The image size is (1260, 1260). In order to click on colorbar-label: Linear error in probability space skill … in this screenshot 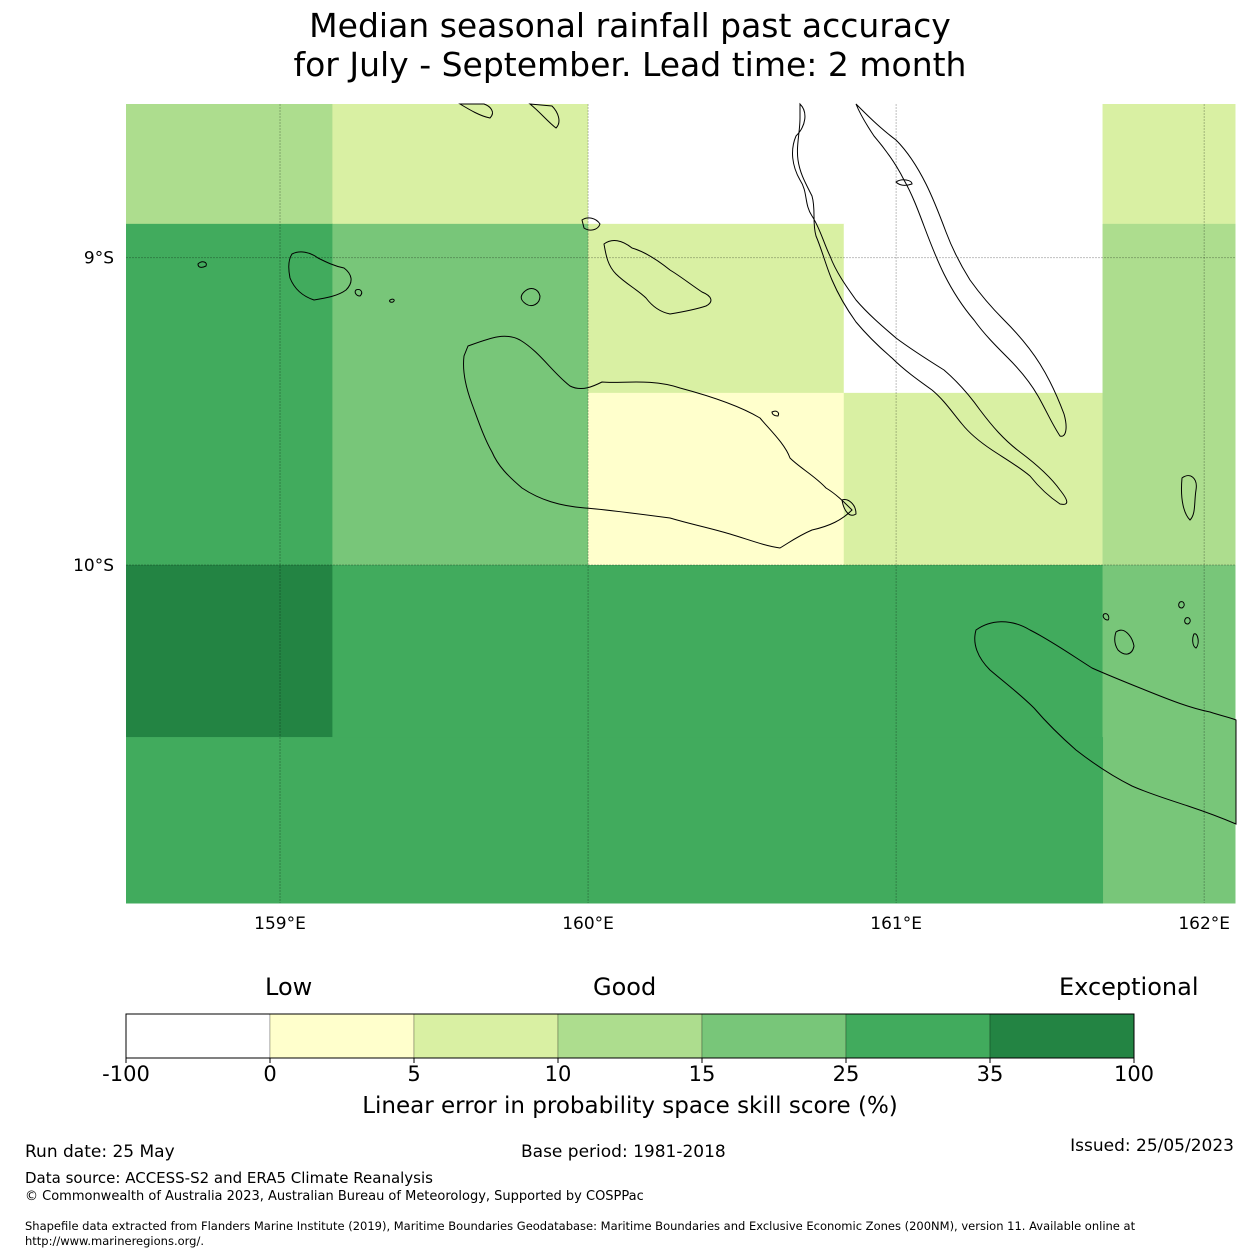, I will do `click(630, 1106)`.